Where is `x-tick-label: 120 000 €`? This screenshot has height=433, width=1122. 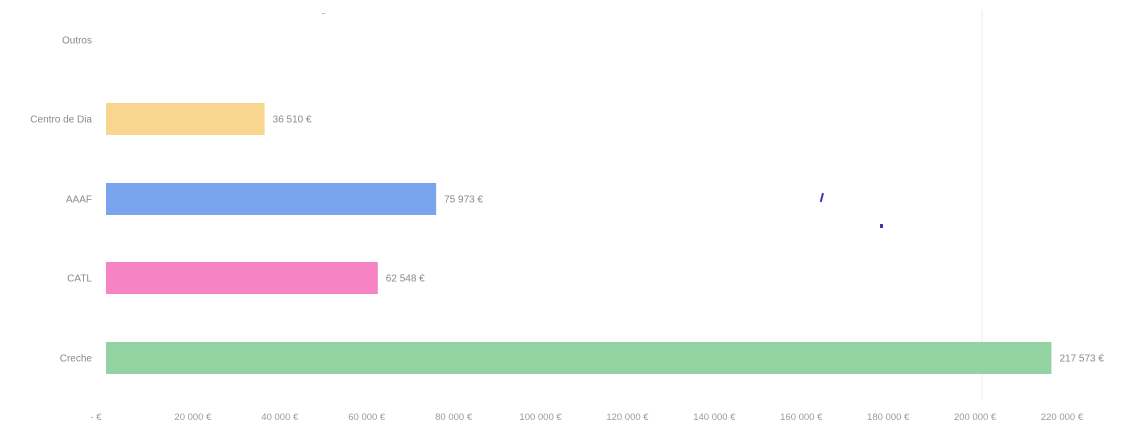 x-tick-label: 120 000 € is located at coordinates (627, 417).